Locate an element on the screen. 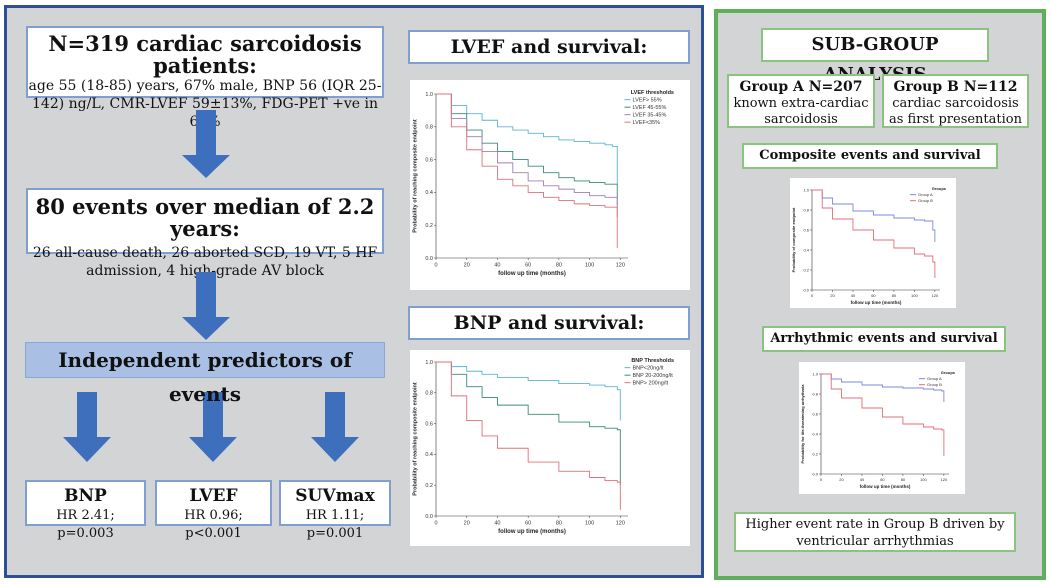  legend-entry: BNP> 200ng/lt is located at coordinates (651, 384).